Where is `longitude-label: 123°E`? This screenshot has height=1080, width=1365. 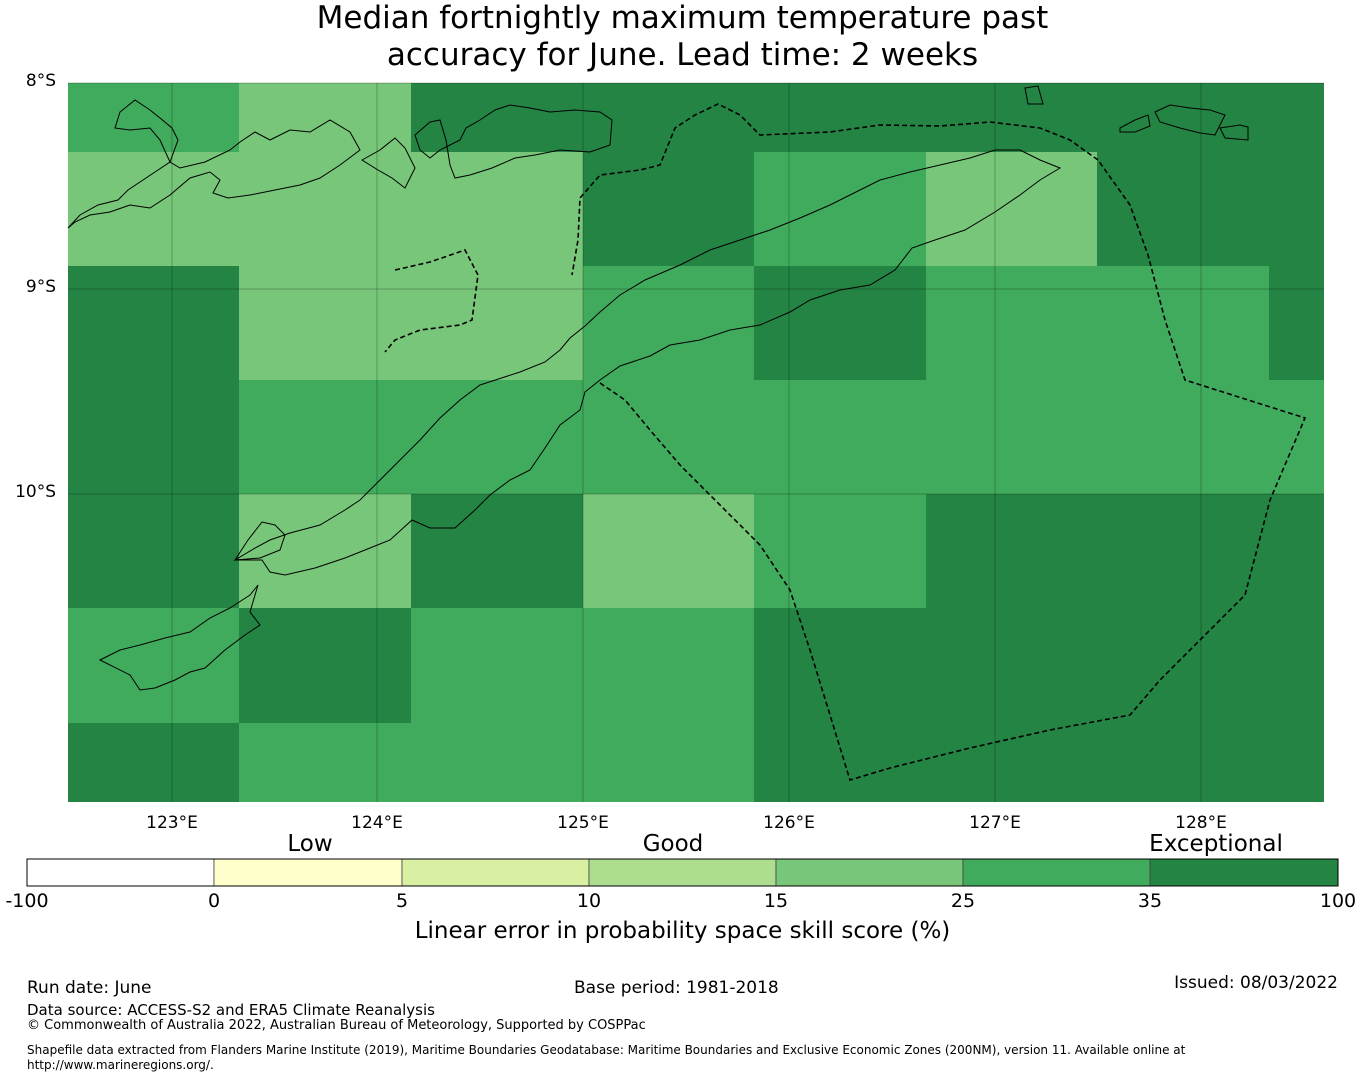
longitude-label: 123°E is located at coordinates (172, 823).